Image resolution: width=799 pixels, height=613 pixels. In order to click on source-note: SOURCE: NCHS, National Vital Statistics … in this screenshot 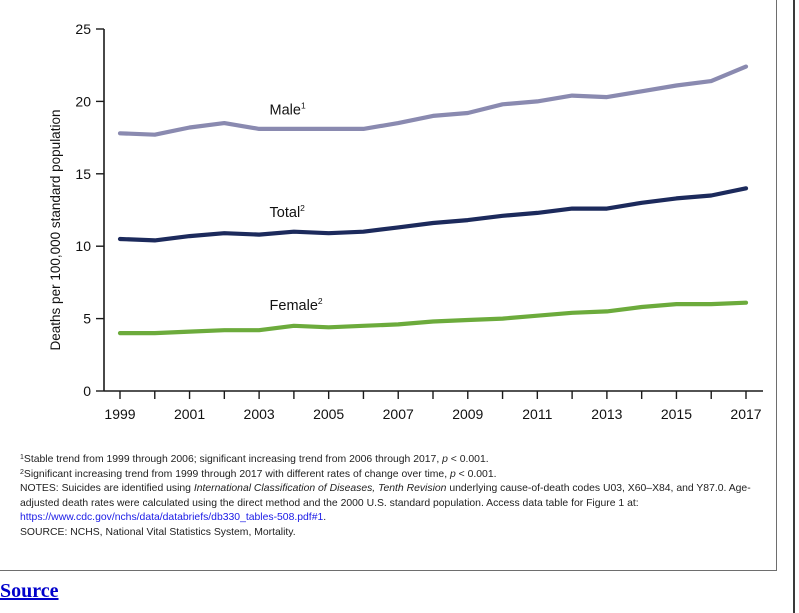, I will do `click(158, 532)`.